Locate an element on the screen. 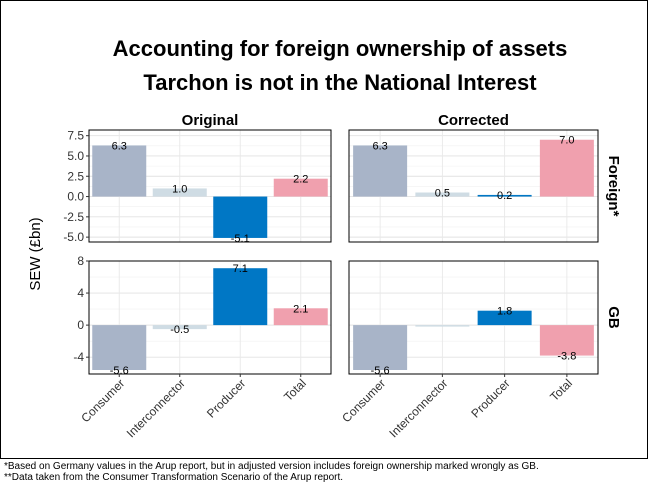  chart-title-line-2: Tarchon is not in the National Interest is located at coordinates (340, 82).